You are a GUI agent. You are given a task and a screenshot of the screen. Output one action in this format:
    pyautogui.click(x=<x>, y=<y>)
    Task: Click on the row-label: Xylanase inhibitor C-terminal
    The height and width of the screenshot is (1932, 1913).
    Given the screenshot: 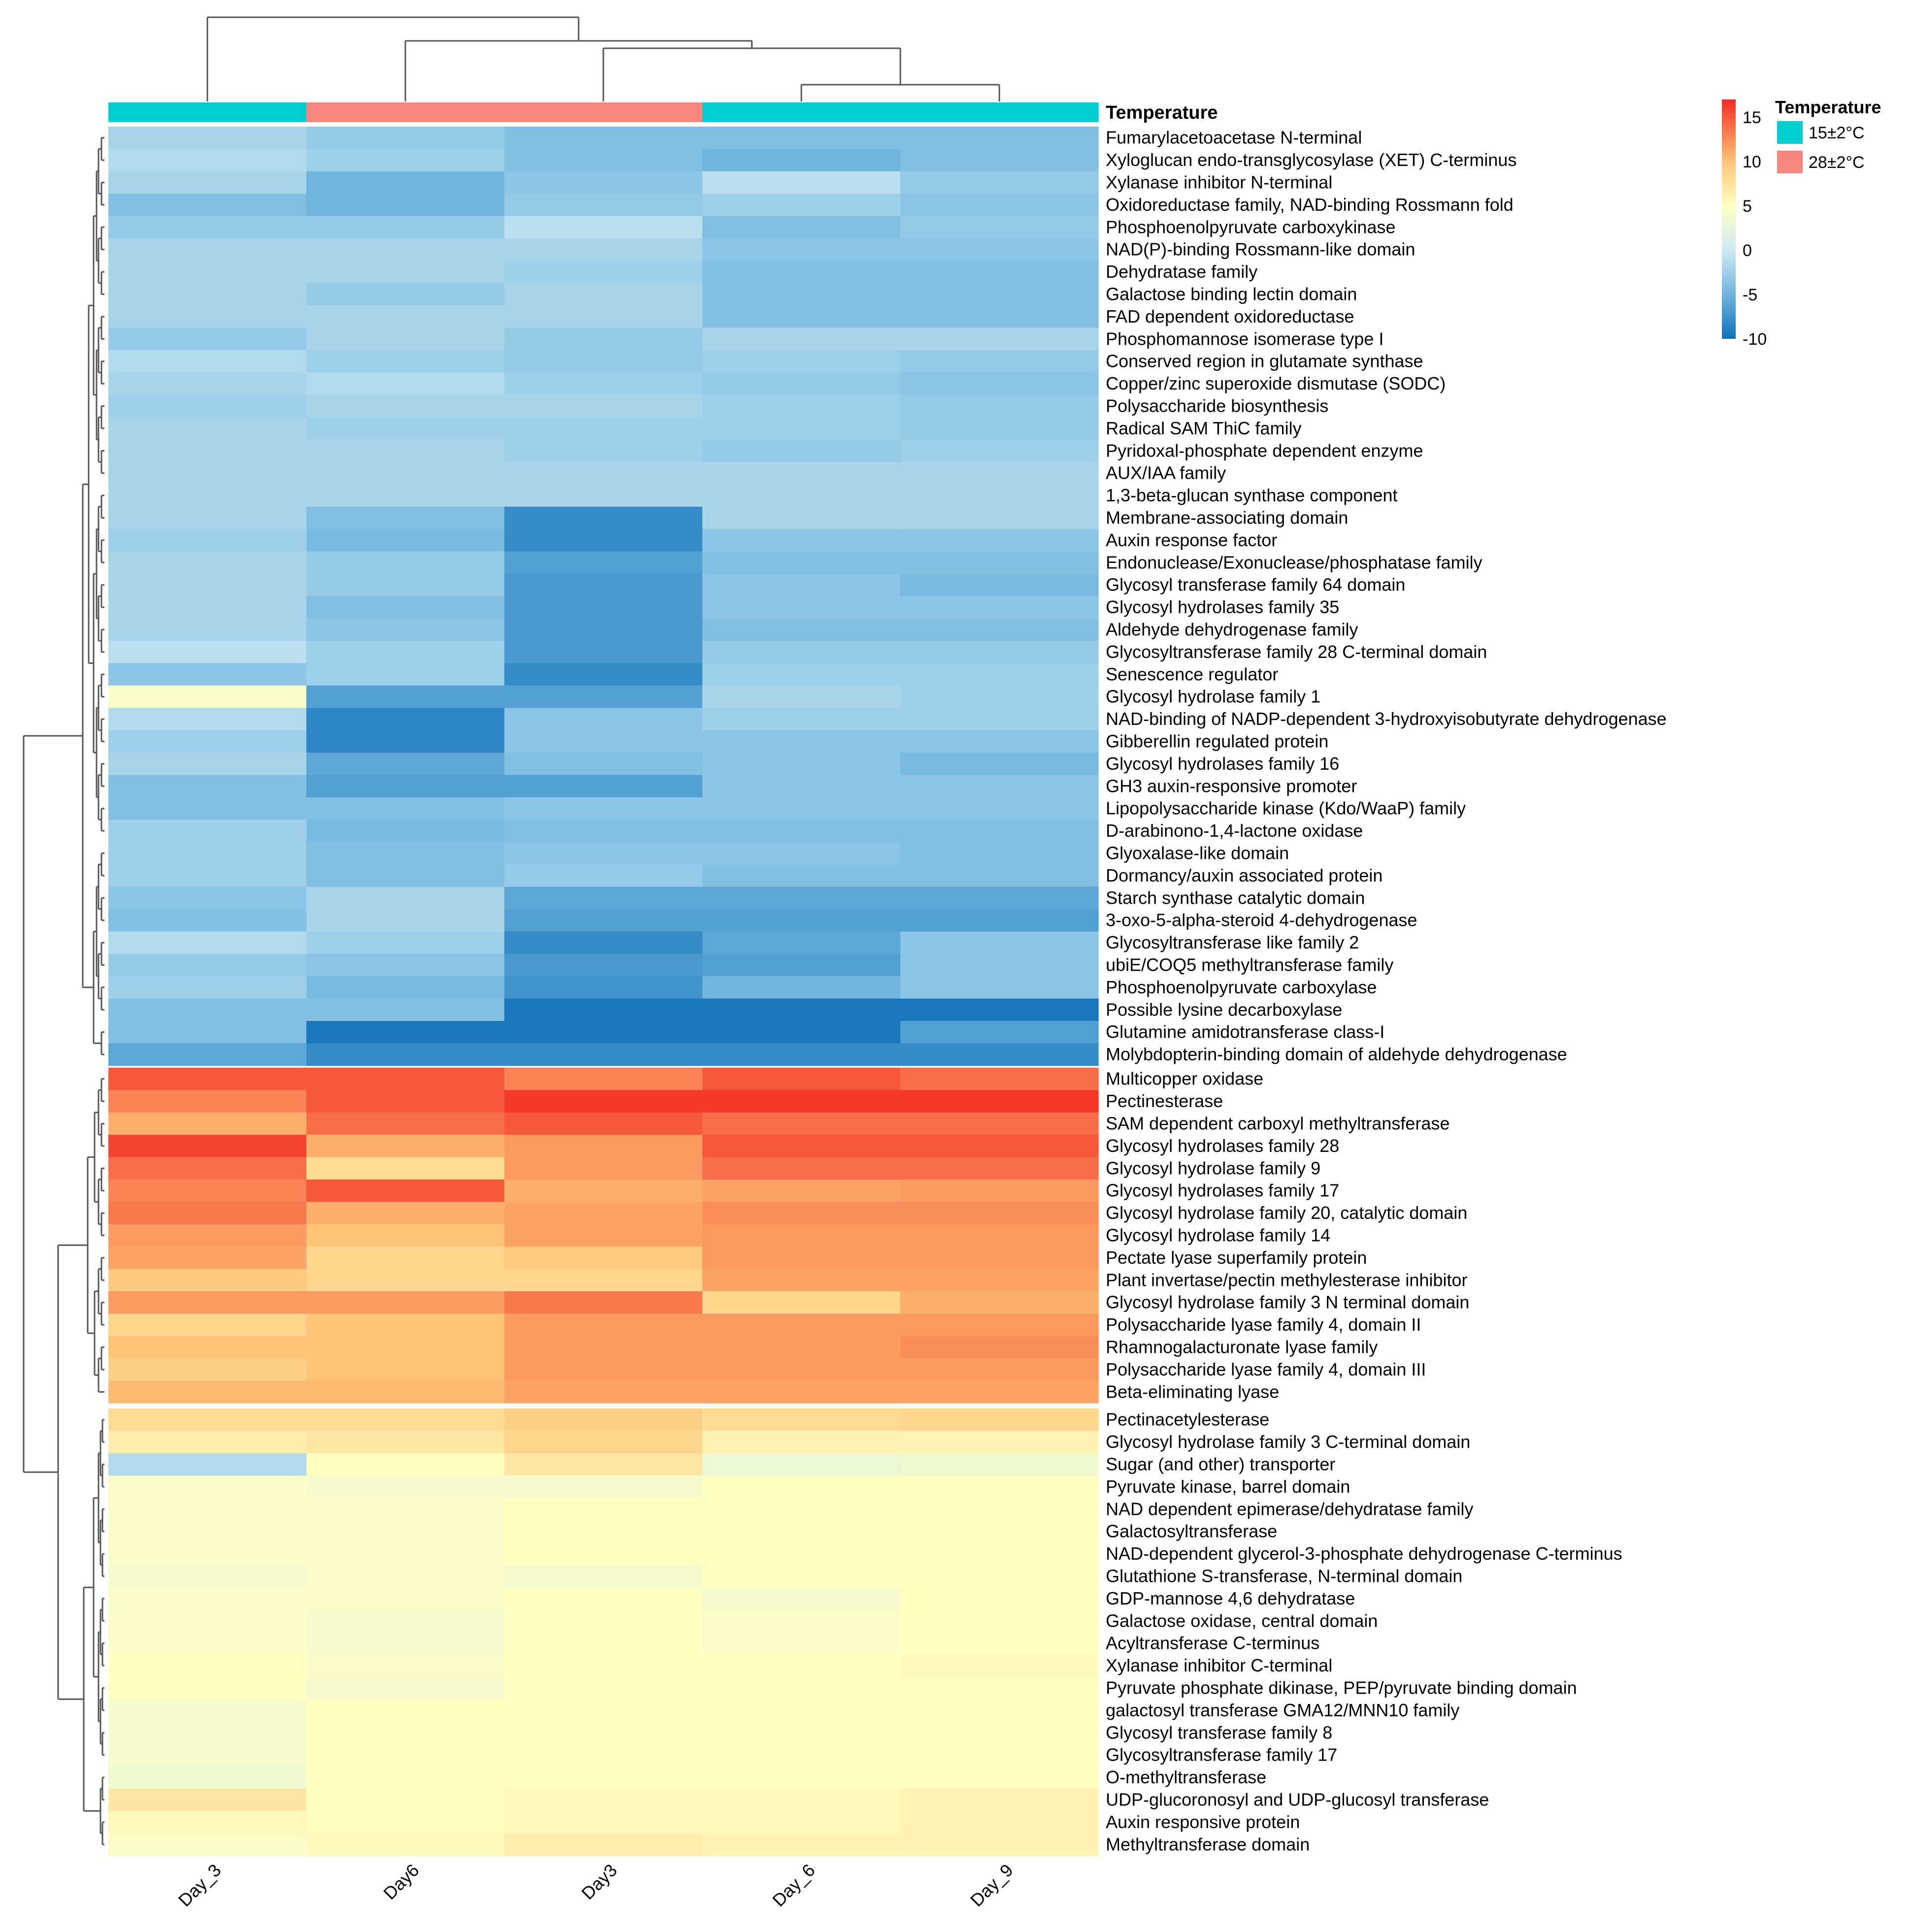 What is the action you would take?
    pyautogui.click(x=1219, y=1665)
    